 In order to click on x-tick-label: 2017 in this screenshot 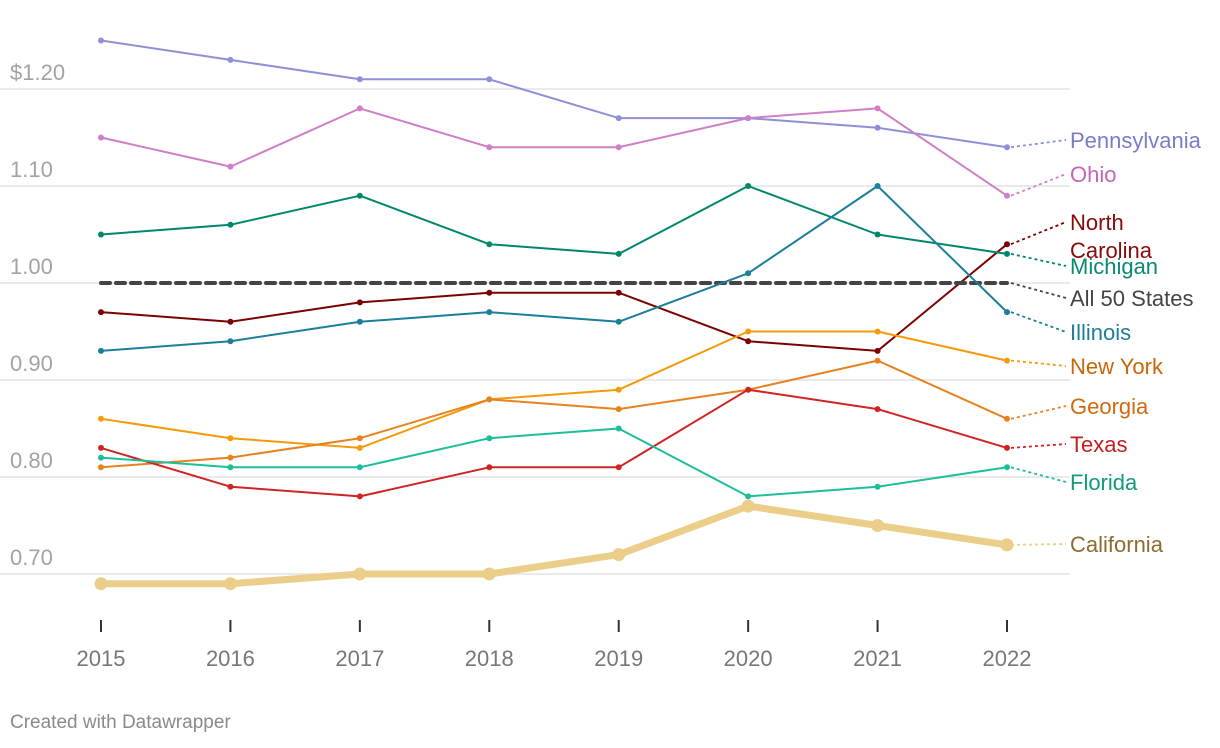, I will do `click(359, 658)`.